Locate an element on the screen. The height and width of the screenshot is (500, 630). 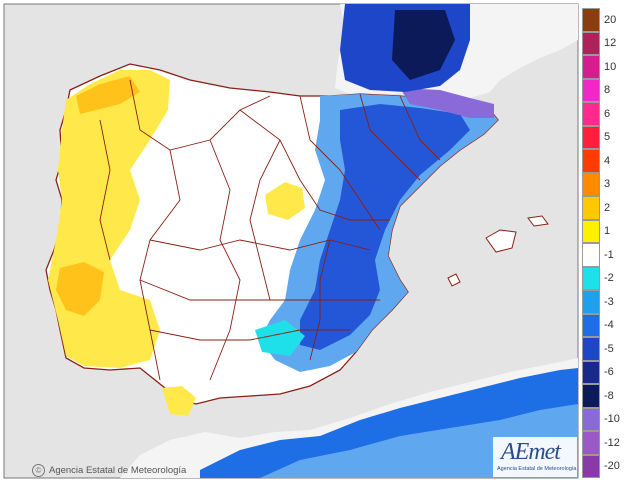
legend-label: -1 is located at coordinates (609, 254).